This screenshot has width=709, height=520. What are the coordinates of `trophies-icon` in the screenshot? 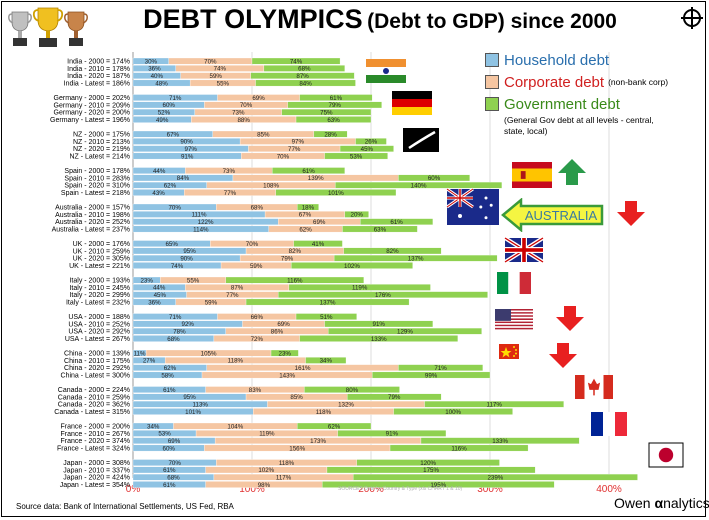 It's located at (48, 27).